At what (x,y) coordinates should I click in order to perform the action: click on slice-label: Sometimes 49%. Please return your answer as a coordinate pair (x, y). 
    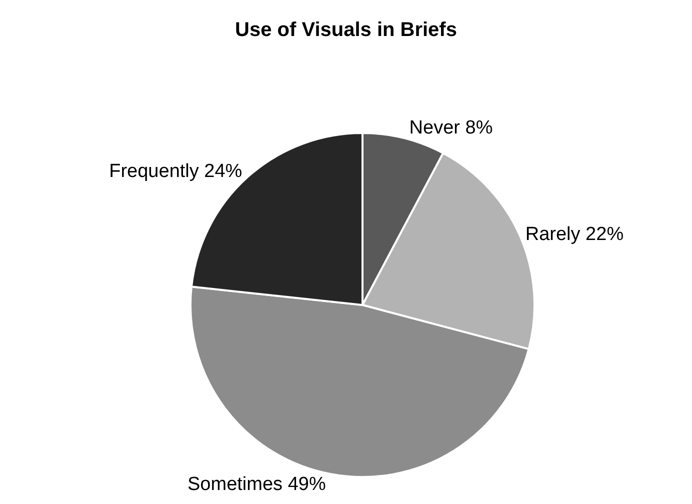
    Looking at the image, I should click on (257, 484).